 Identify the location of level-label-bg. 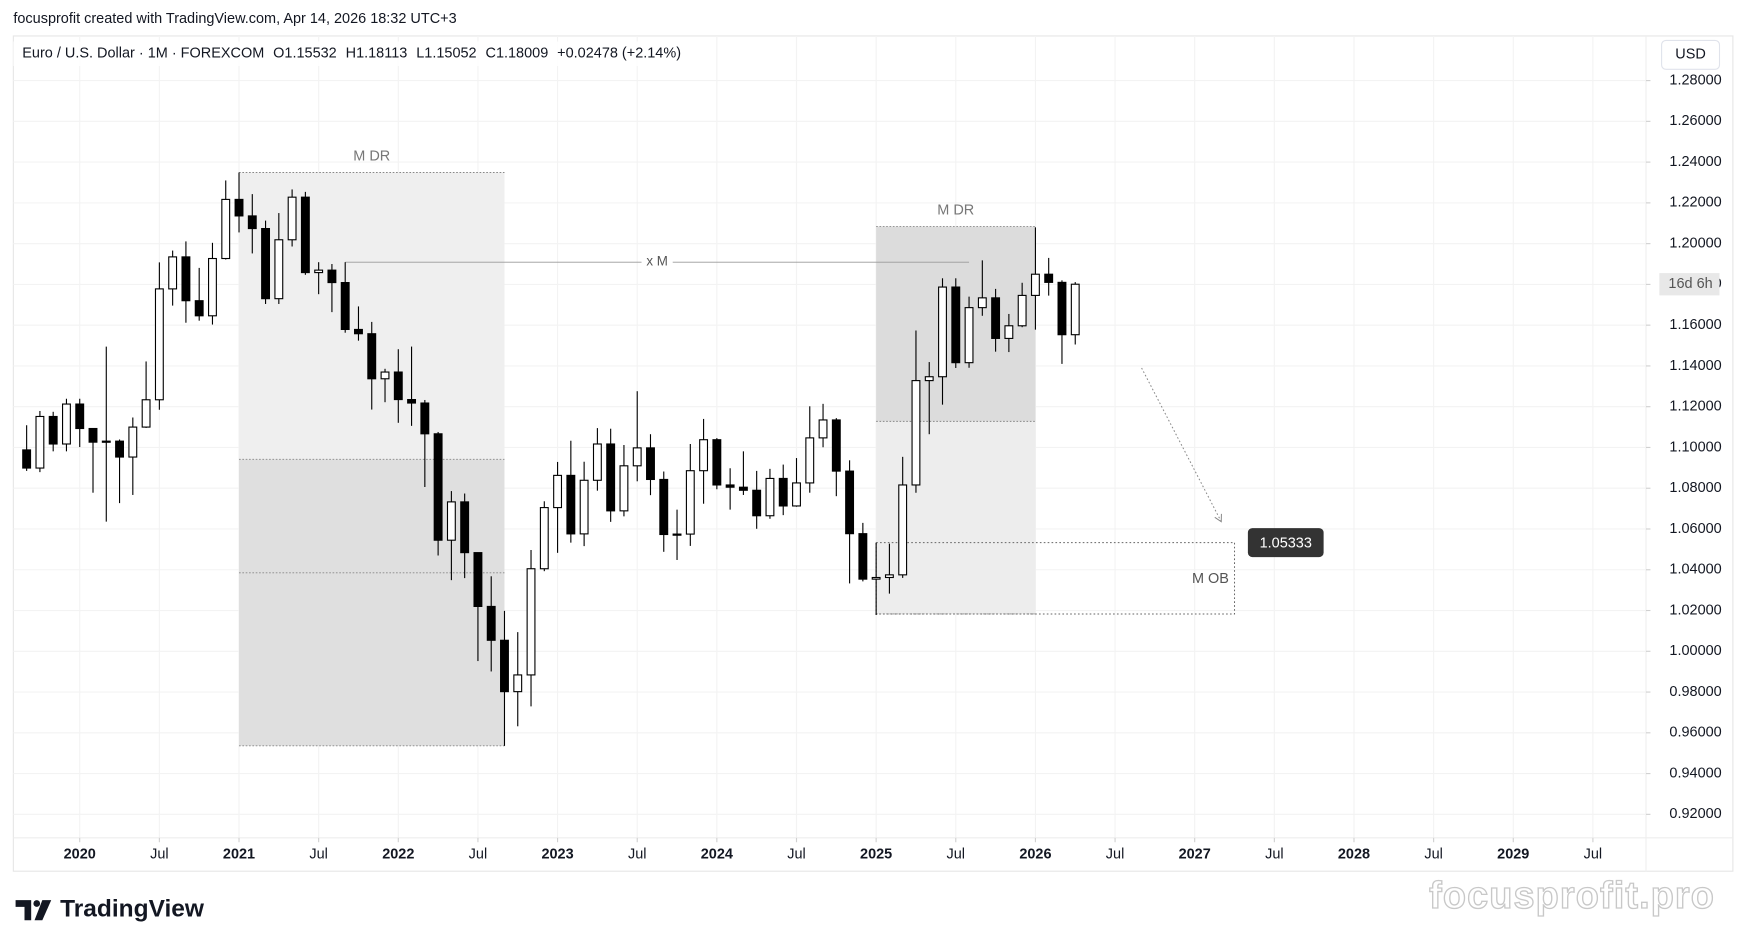
(657, 262).